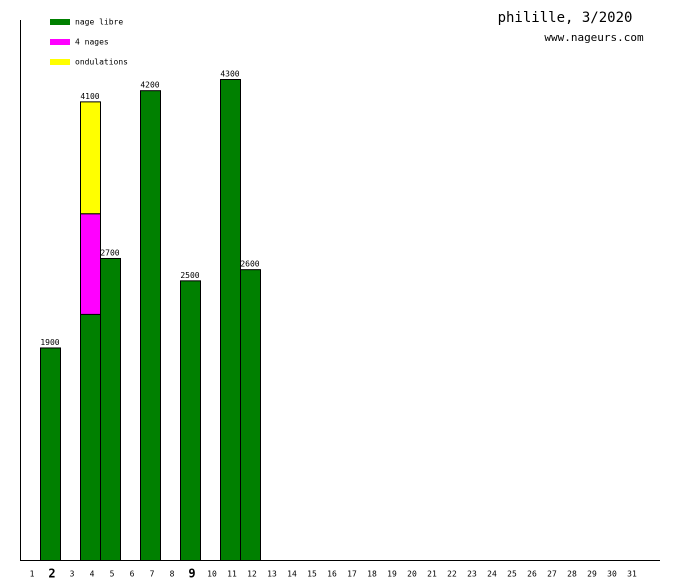 The height and width of the screenshot is (580, 680). Describe the element at coordinates (72, 574) in the screenshot. I see `x-tick-label: 3` at that location.